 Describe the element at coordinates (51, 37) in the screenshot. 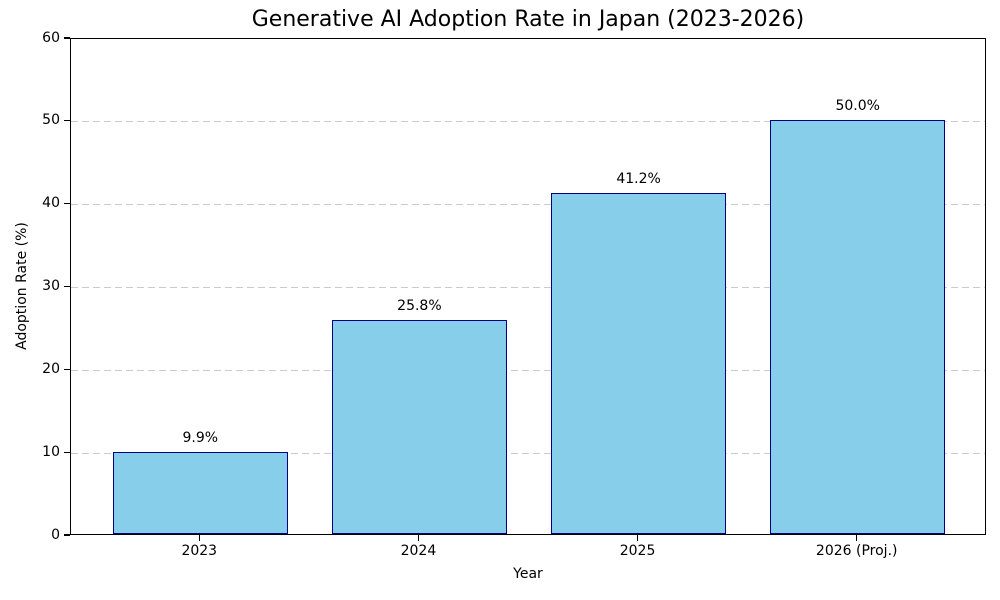

I see `y-tick-label: 60` at that location.